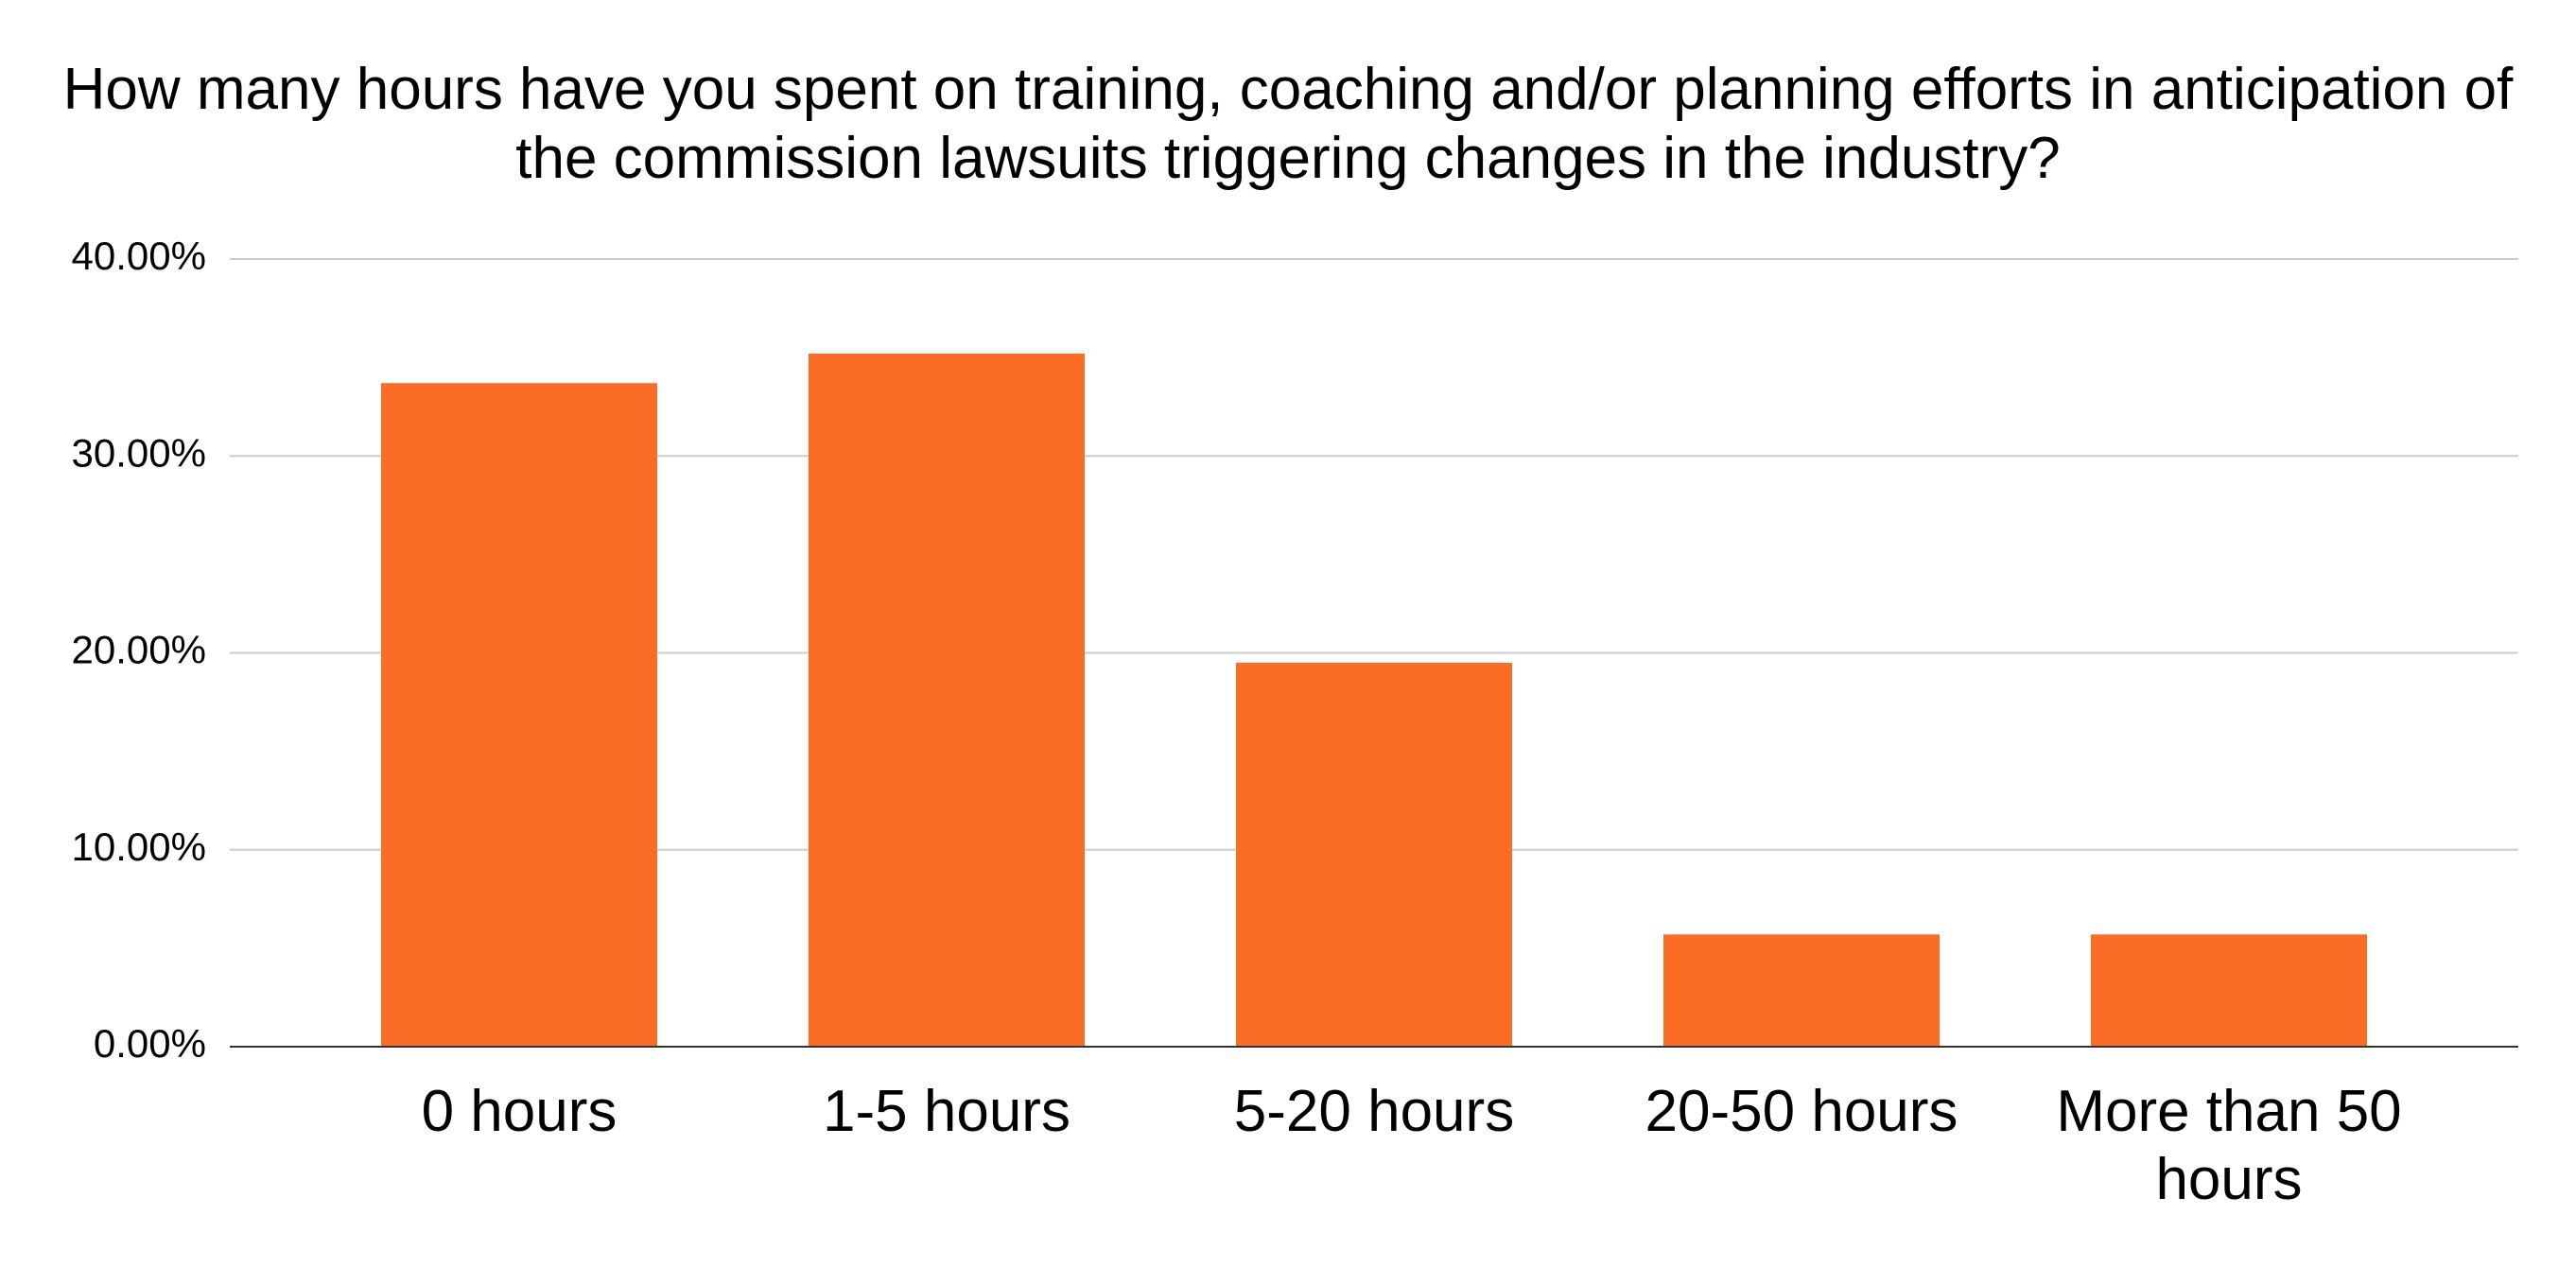  Describe the element at coordinates (150, 1043) in the screenshot. I see `y-tick-label: 0.00%` at that location.